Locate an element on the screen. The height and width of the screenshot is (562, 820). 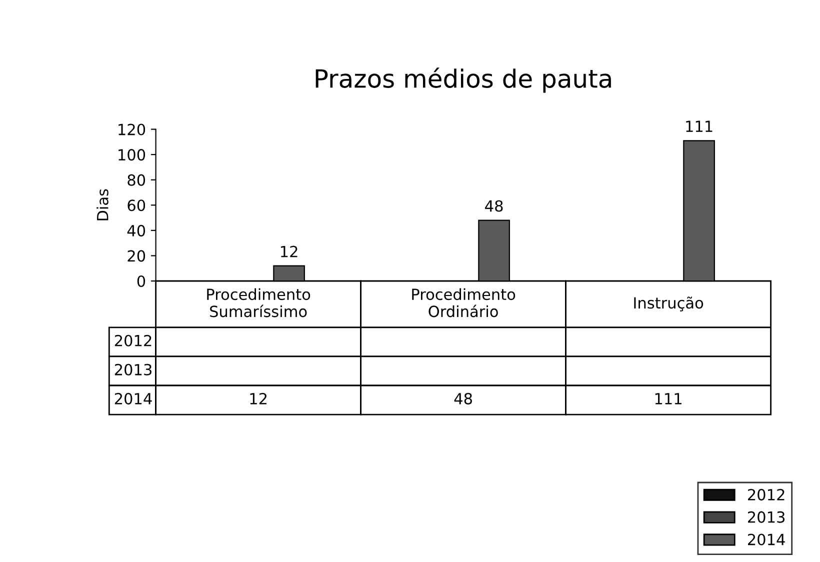
y-tick-label: 100 is located at coordinates (132, 155).